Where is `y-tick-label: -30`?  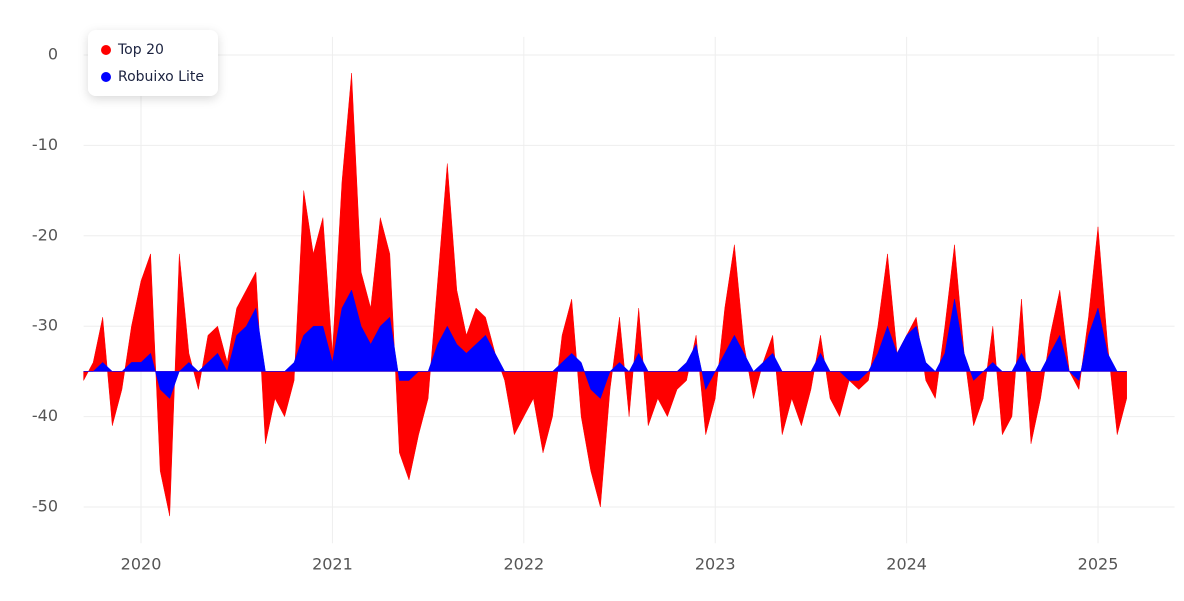
y-tick-label: -30 is located at coordinates (45, 325).